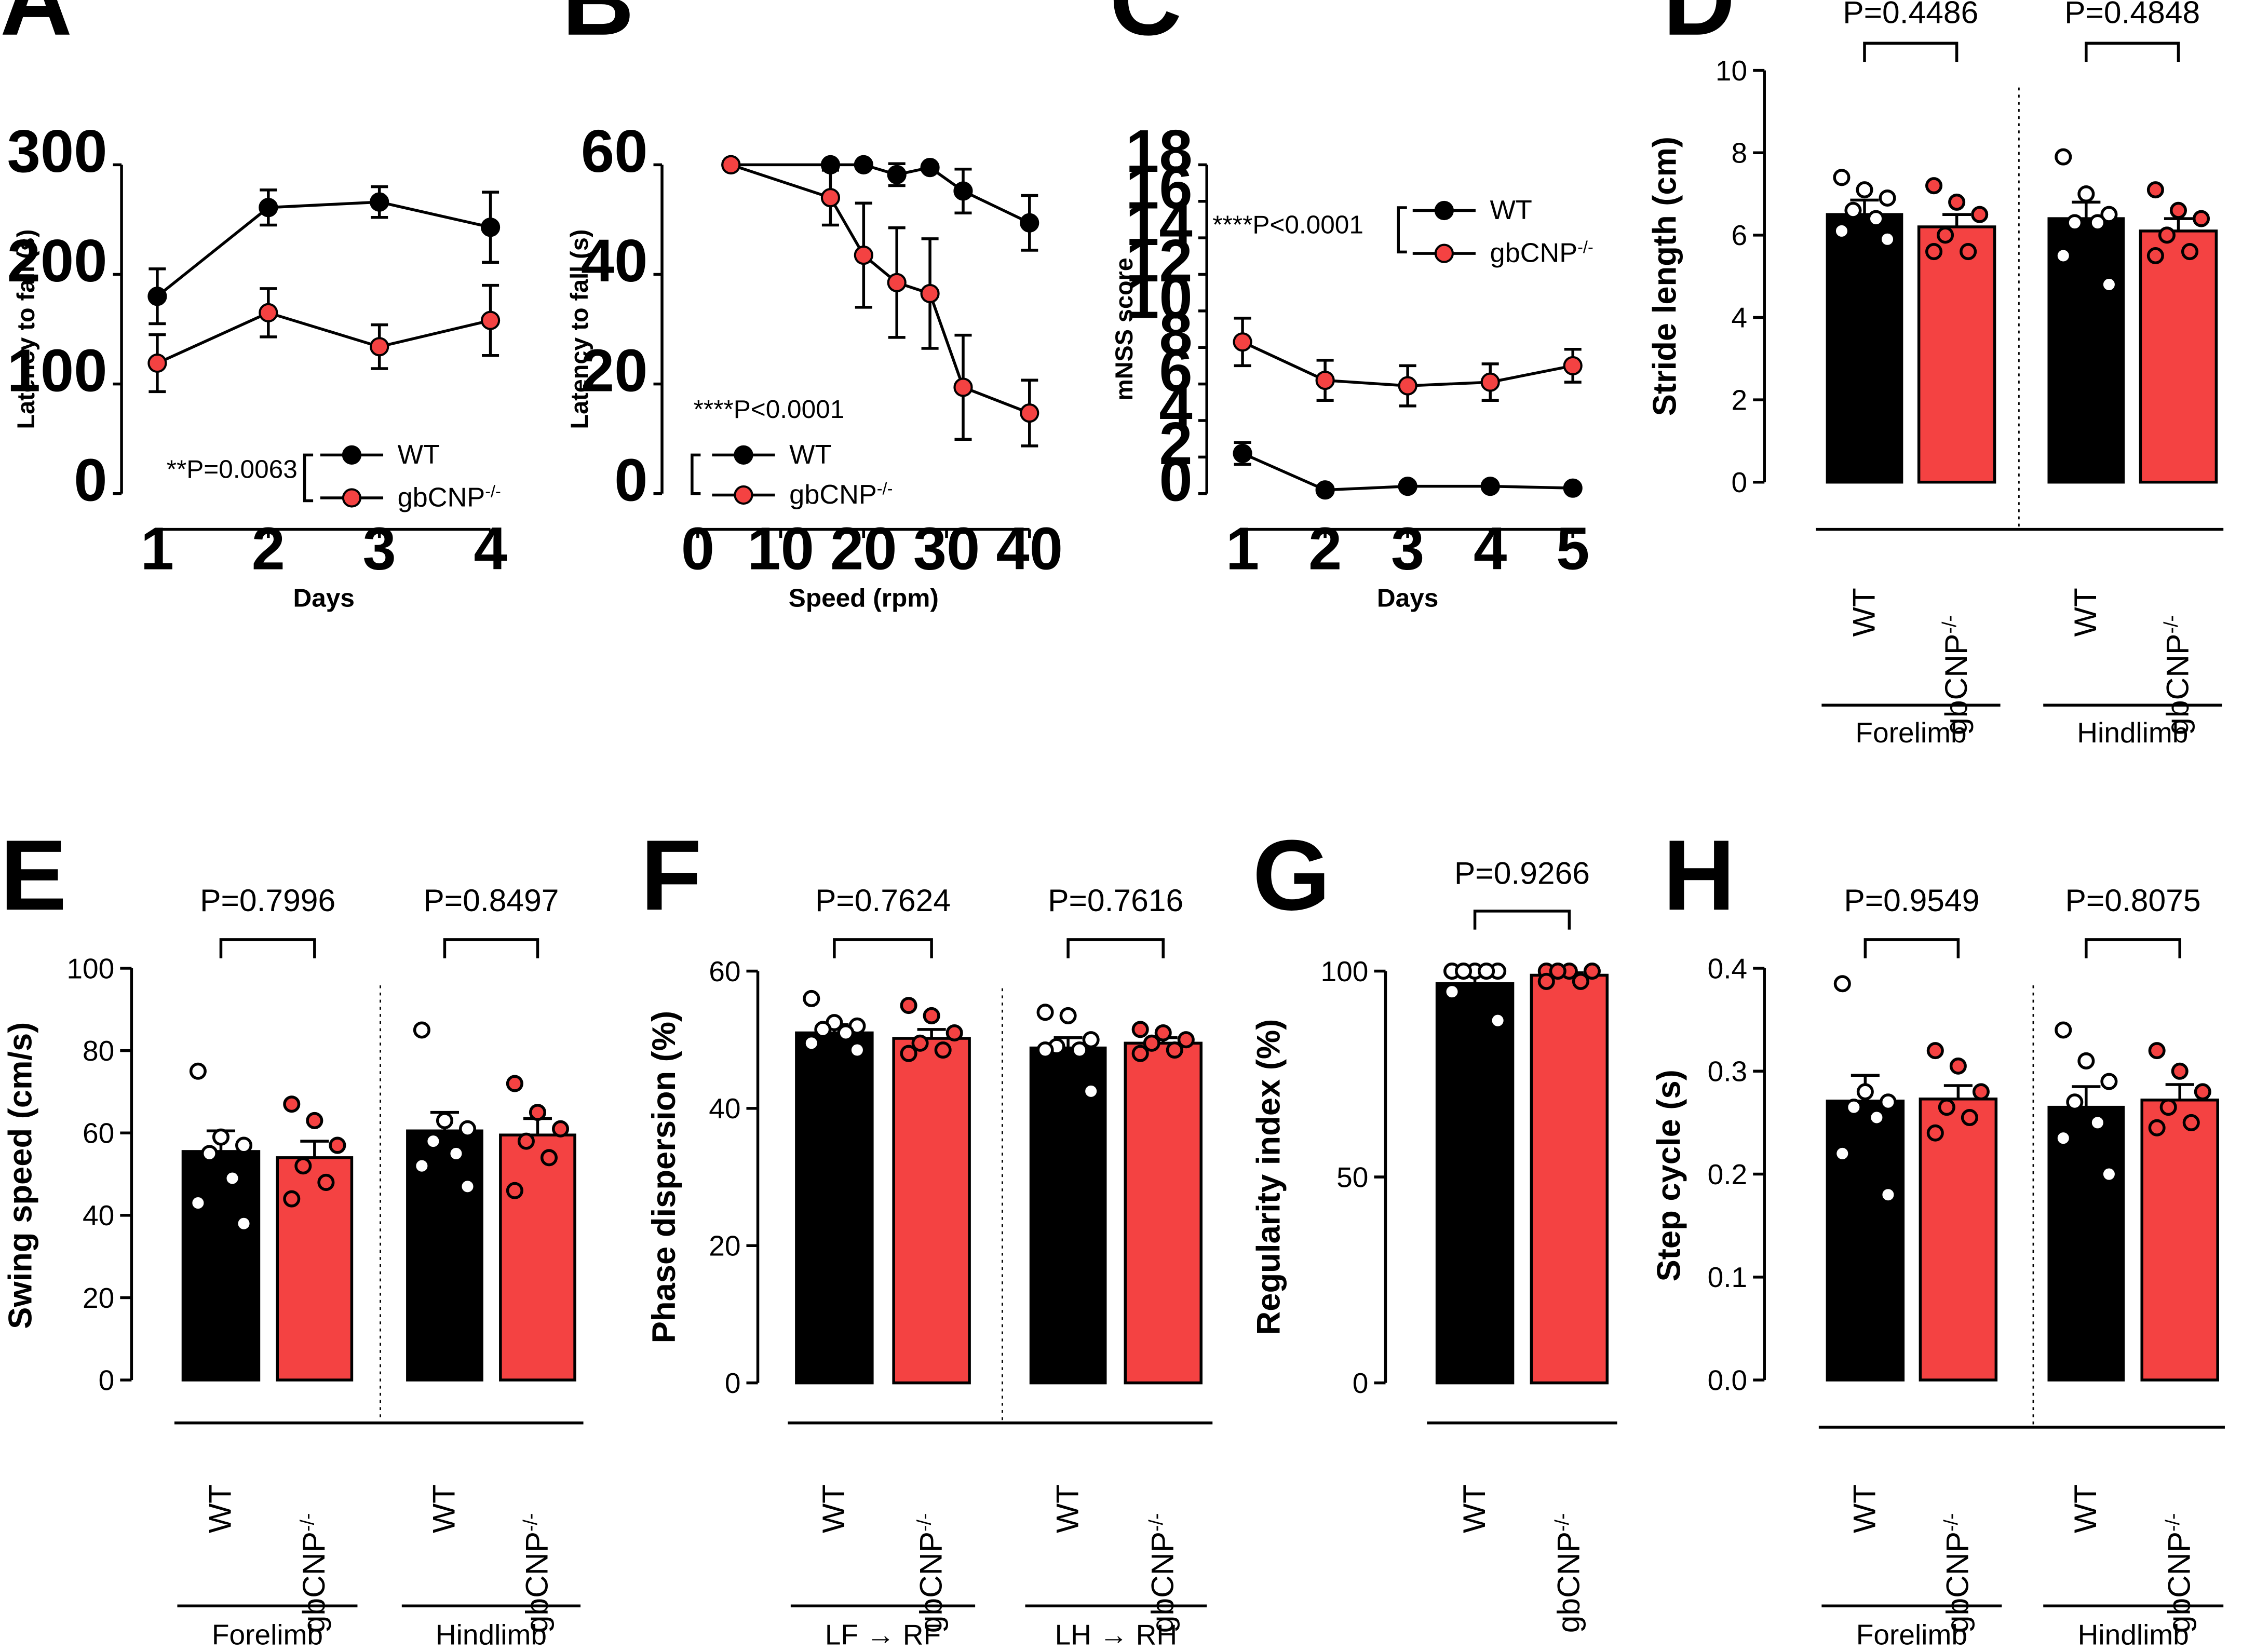 This screenshot has width=2242, height=1652. Describe the element at coordinates (780, 549) in the screenshot. I see `x-tick-label: 10` at that location.